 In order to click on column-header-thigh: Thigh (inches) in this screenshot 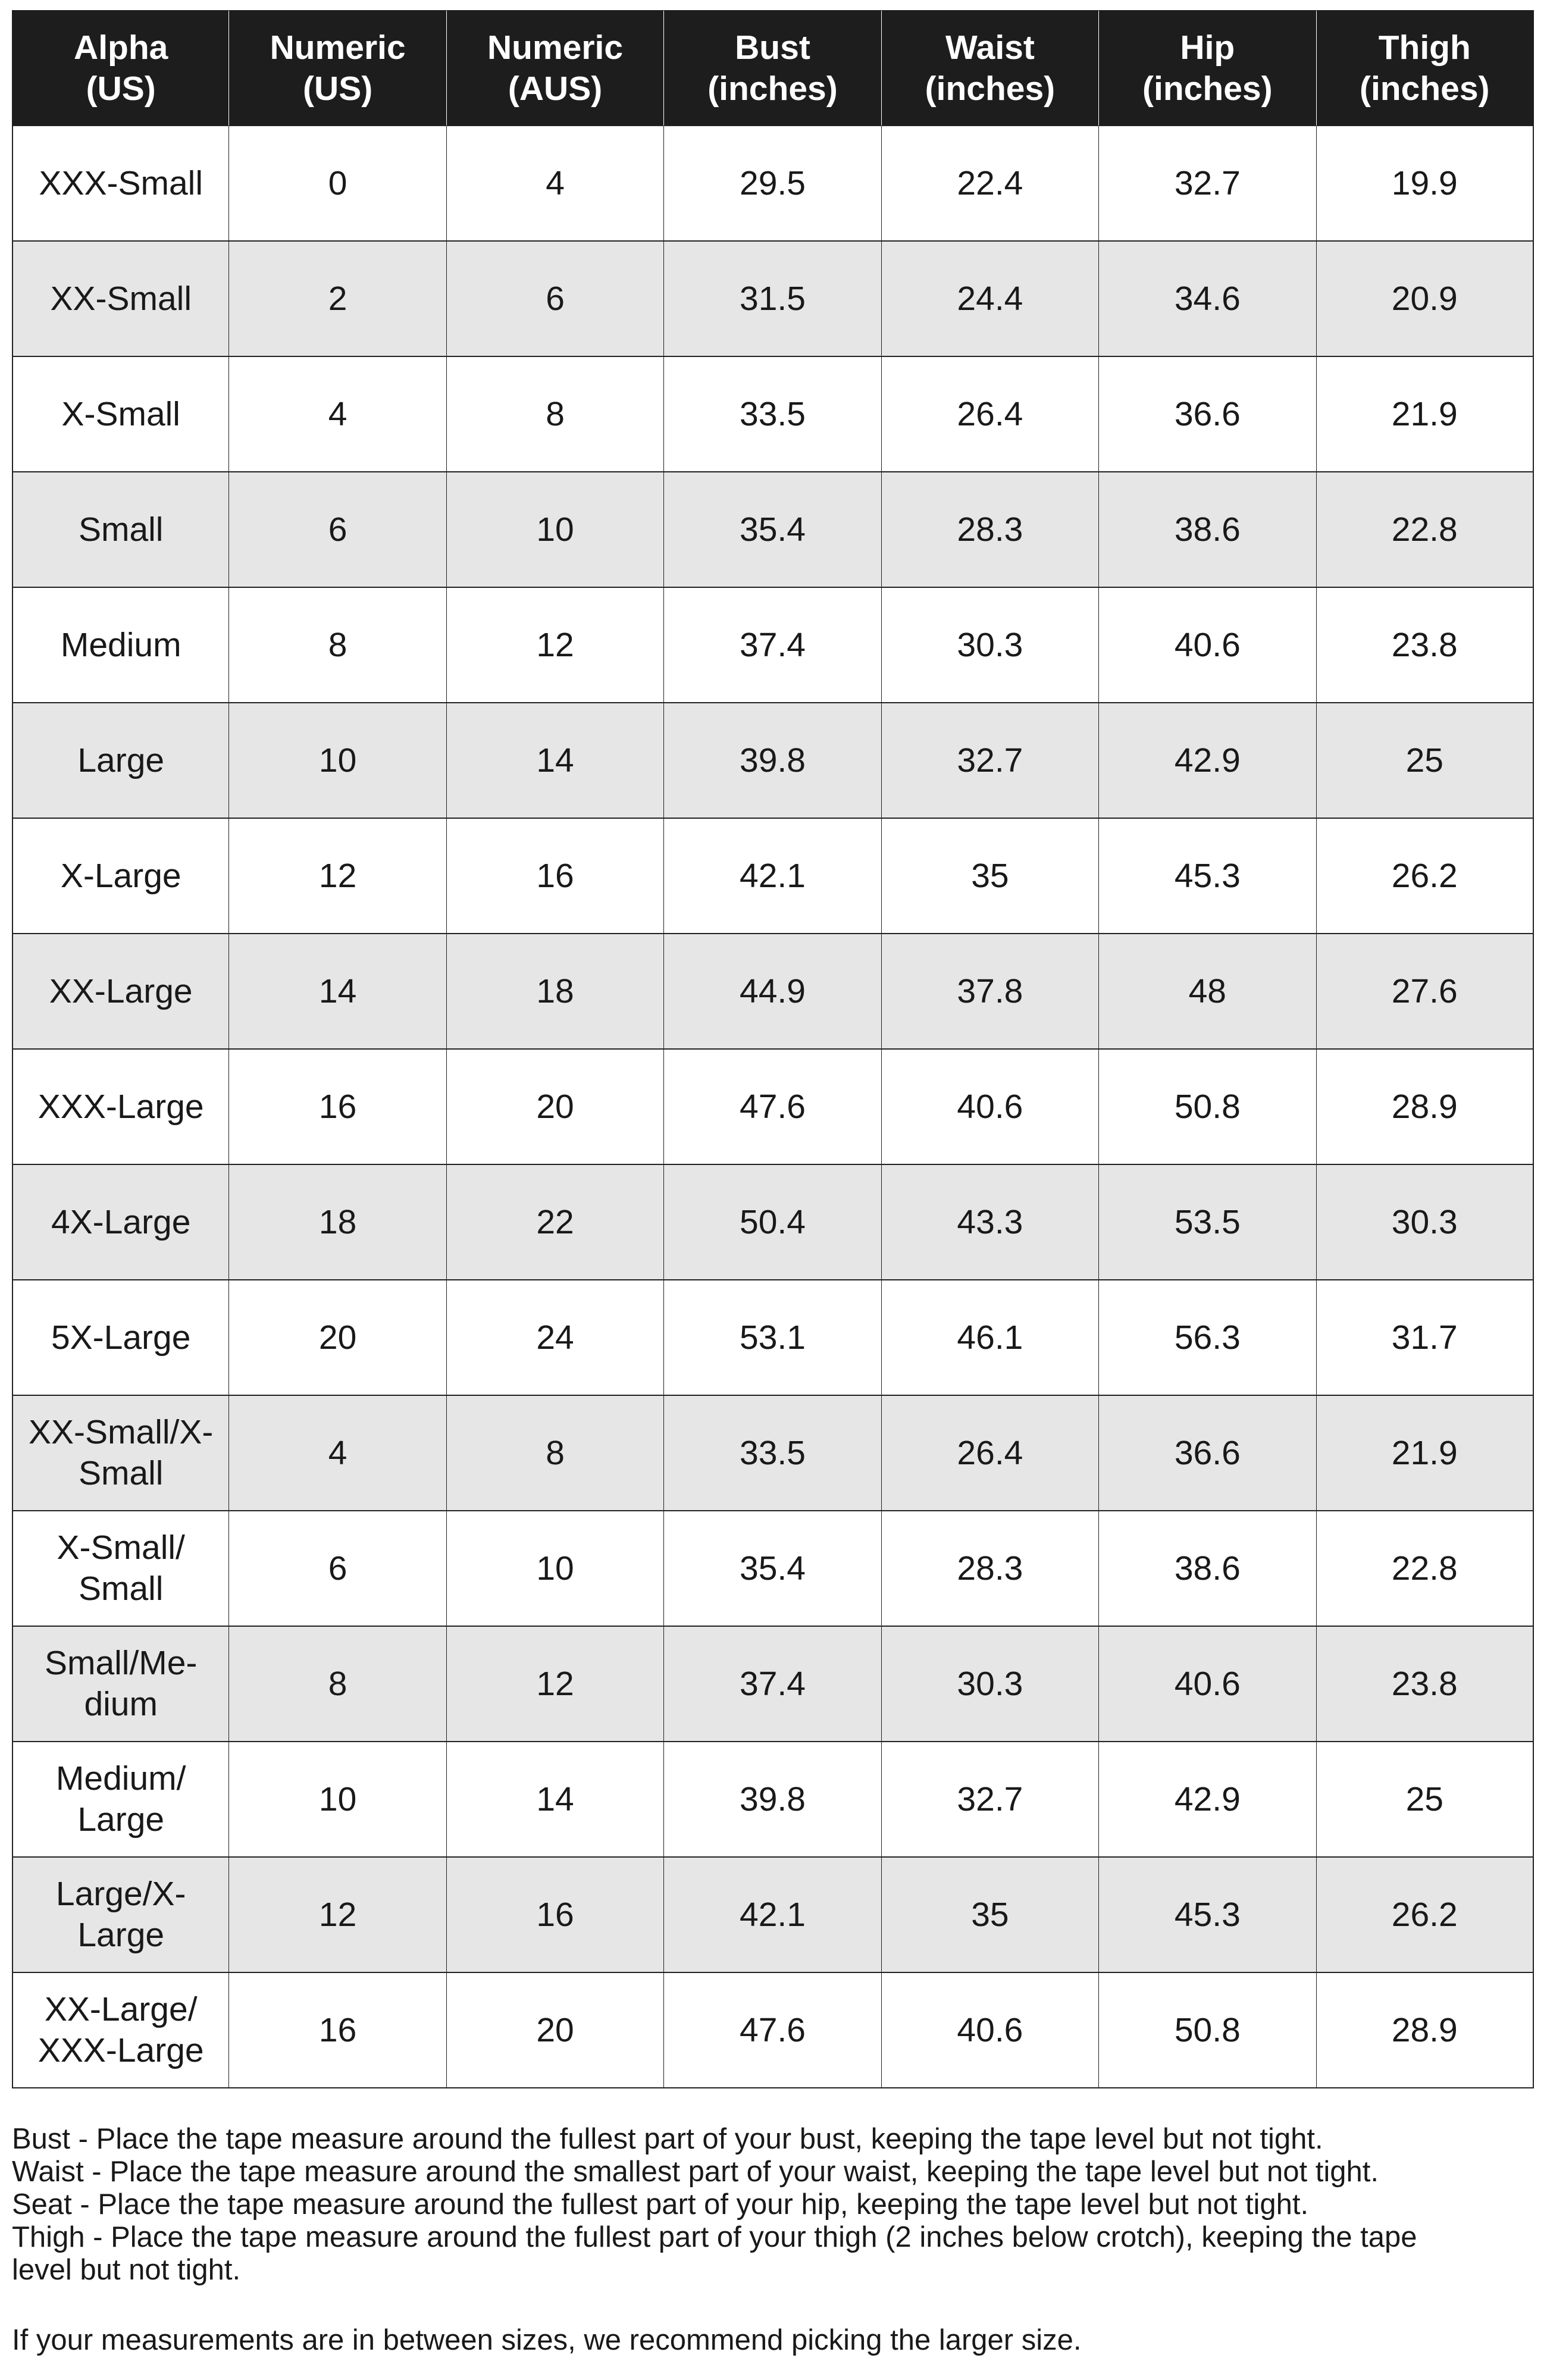, I will do `click(1425, 68)`.